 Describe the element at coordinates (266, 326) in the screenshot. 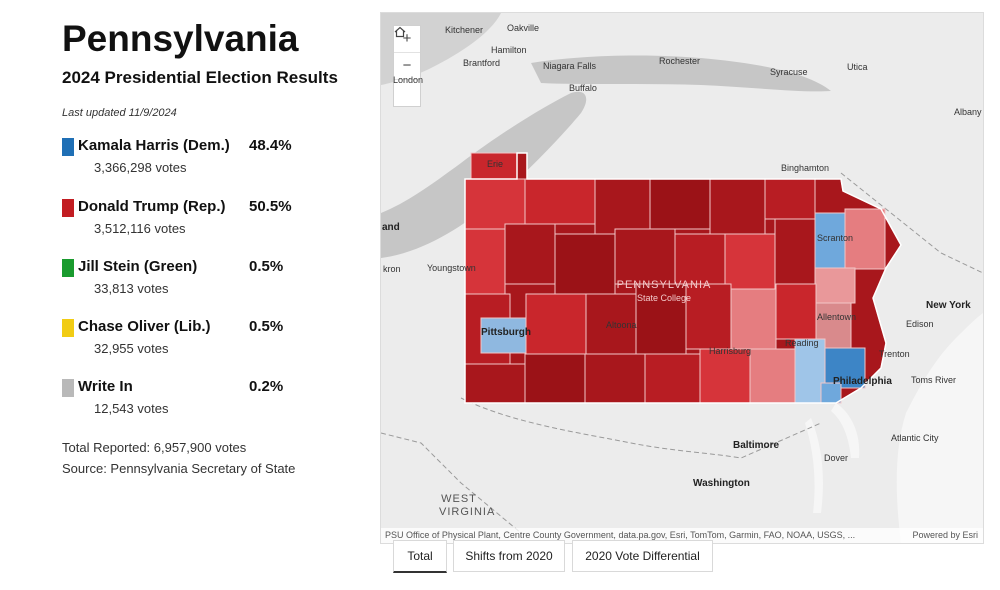

I see `candidate-percent: 0.5%` at that location.